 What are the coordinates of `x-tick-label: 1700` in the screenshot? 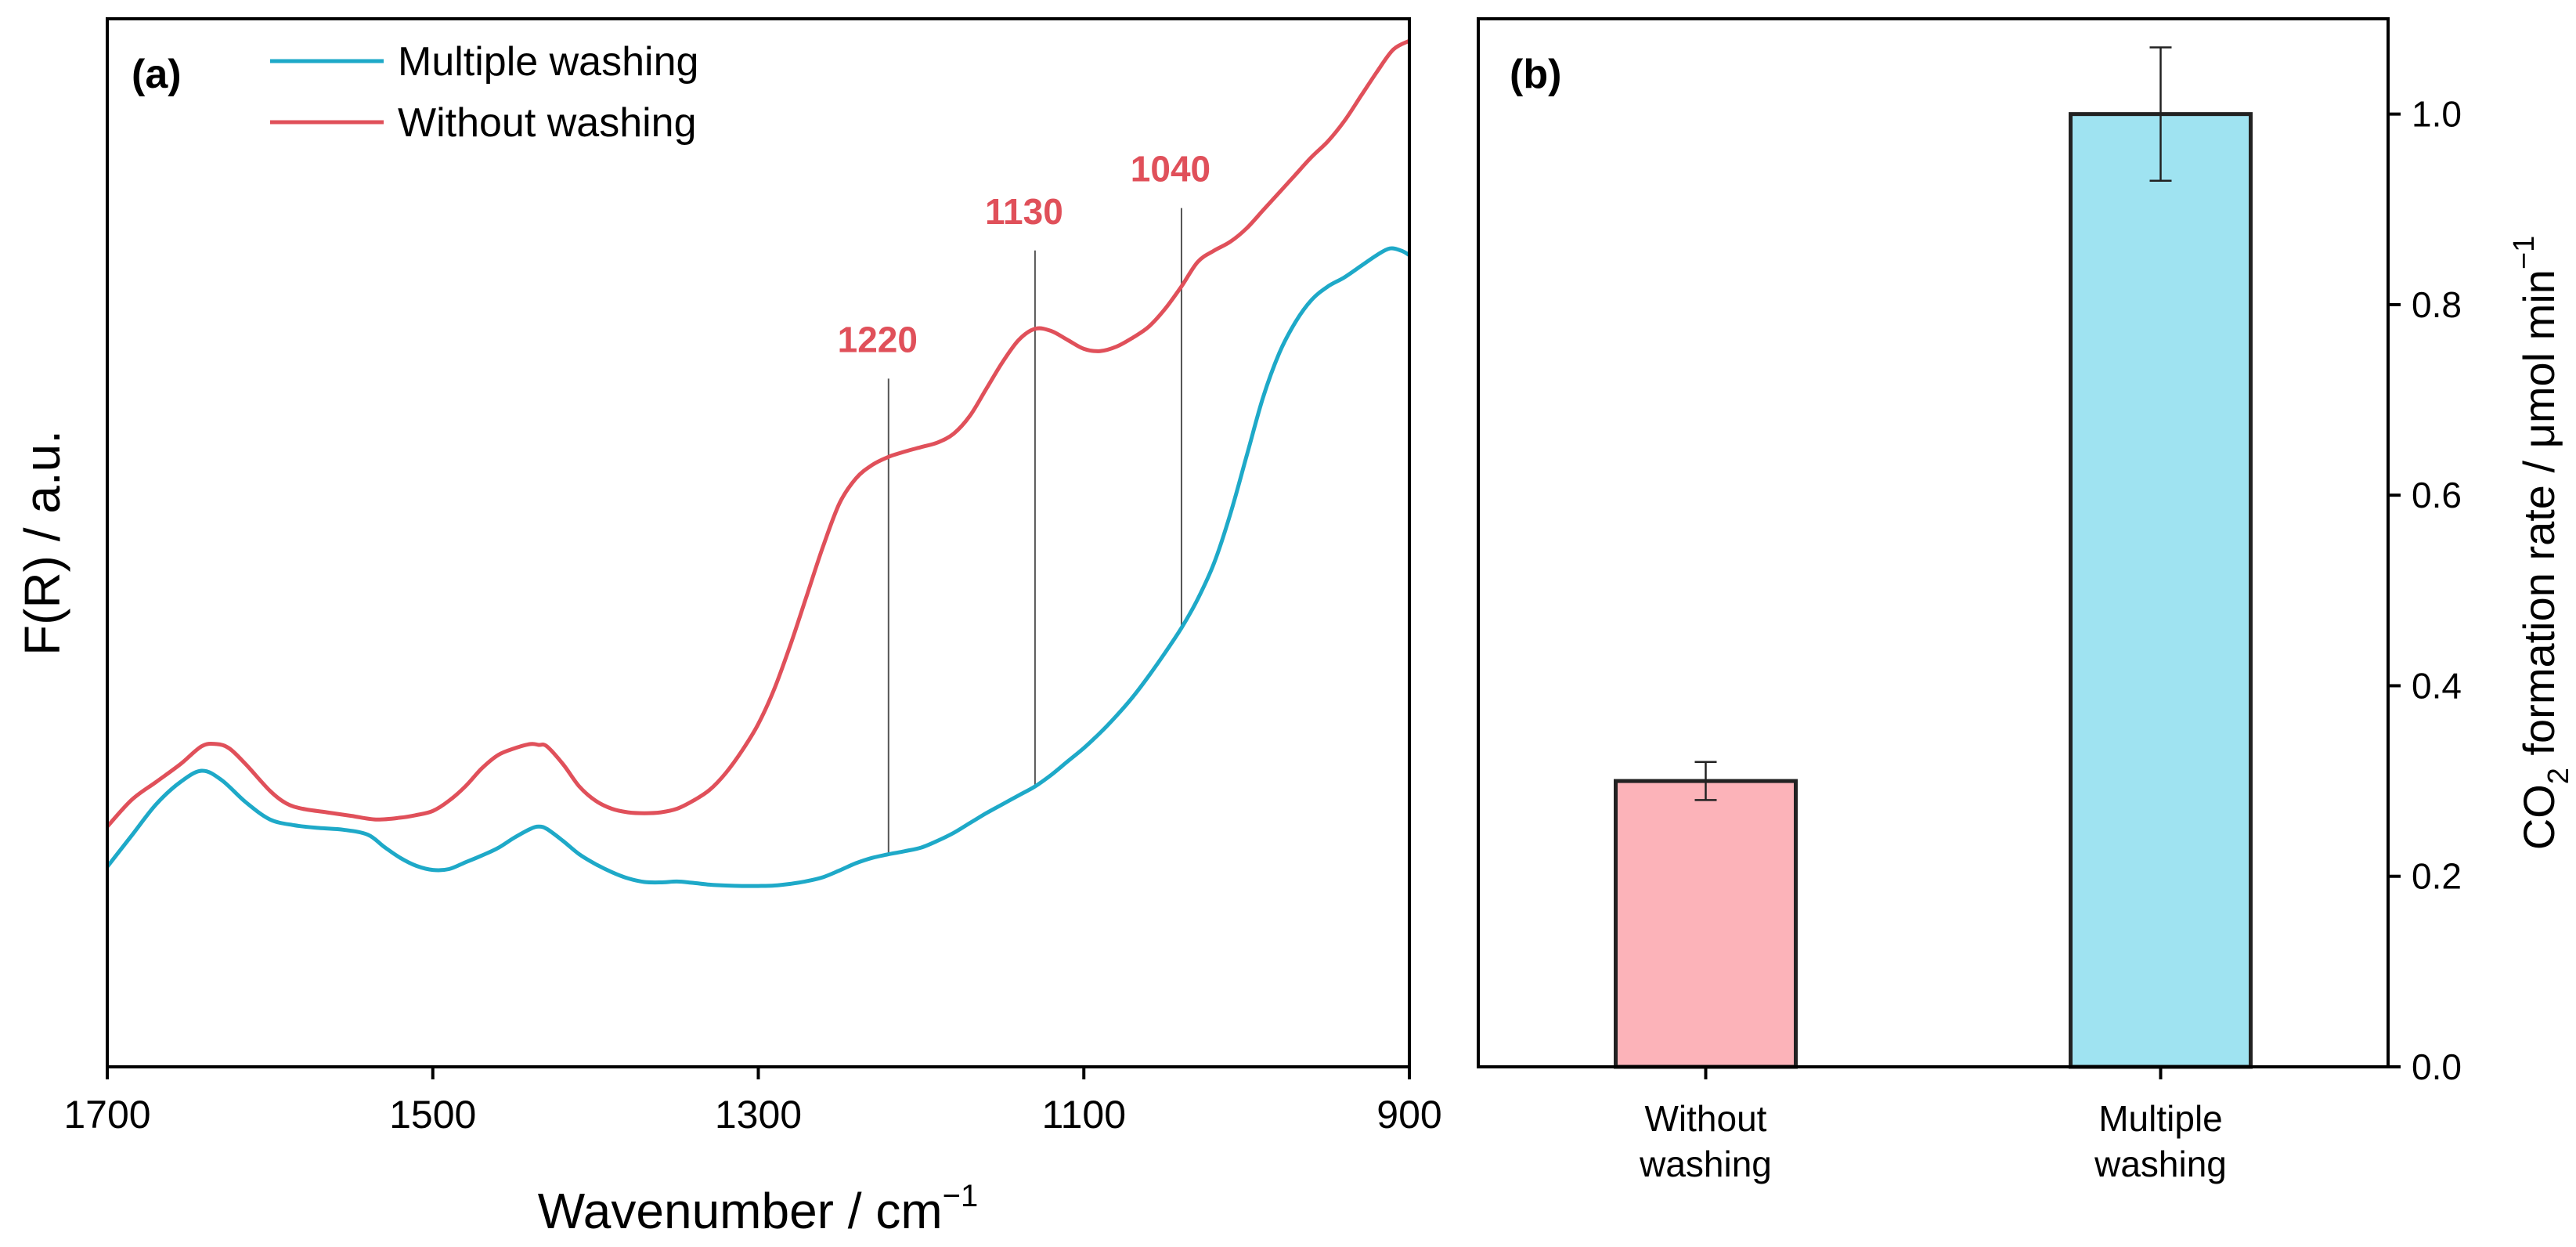 It's located at (106, 1115).